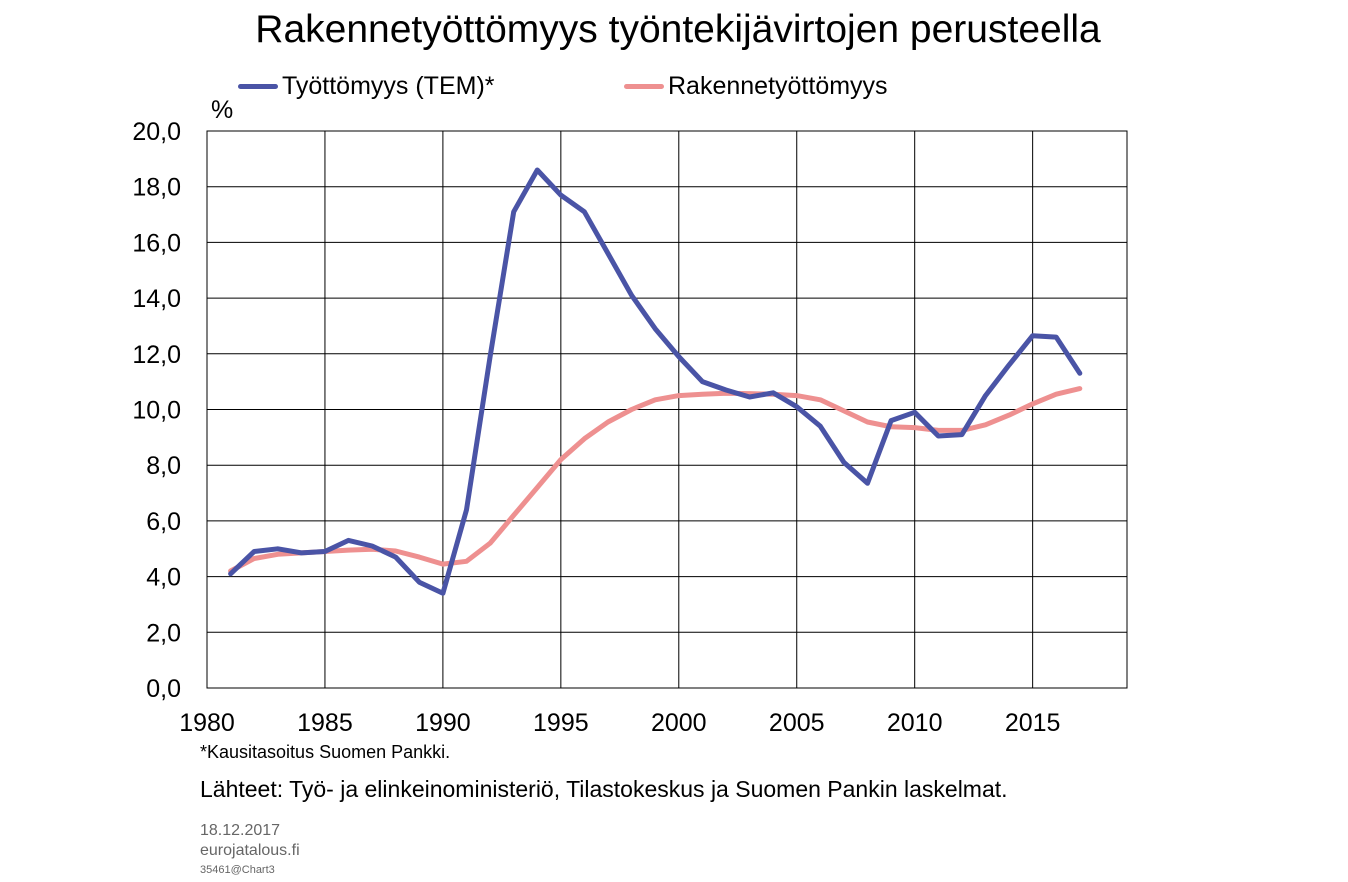 This screenshot has height=882, width=1348. What do you see at coordinates (222, 110) in the screenshot?
I see `y-axis-unit-label: %` at bounding box center [222, 110].